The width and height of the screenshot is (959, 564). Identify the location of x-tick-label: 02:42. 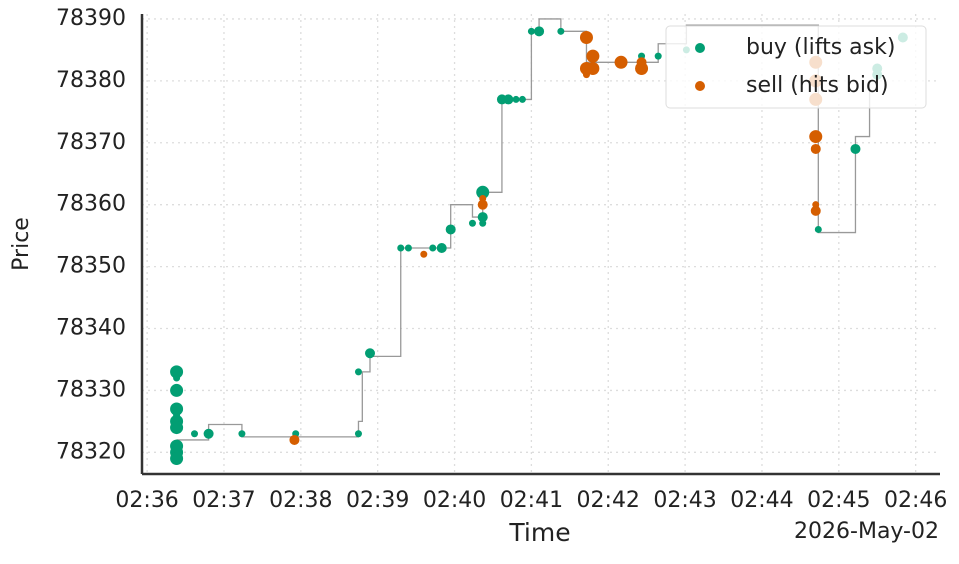
(608, 500).